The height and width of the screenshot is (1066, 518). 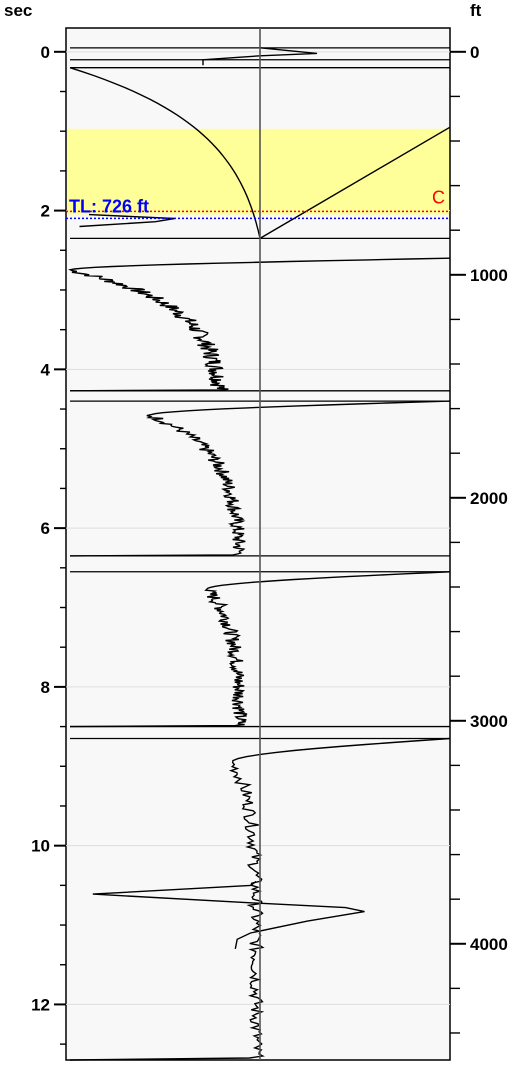 What do you see at coordinates (489, 944) in the screenshot?
I see `right-tick-label: 4000` at bounding box center [489, 944].